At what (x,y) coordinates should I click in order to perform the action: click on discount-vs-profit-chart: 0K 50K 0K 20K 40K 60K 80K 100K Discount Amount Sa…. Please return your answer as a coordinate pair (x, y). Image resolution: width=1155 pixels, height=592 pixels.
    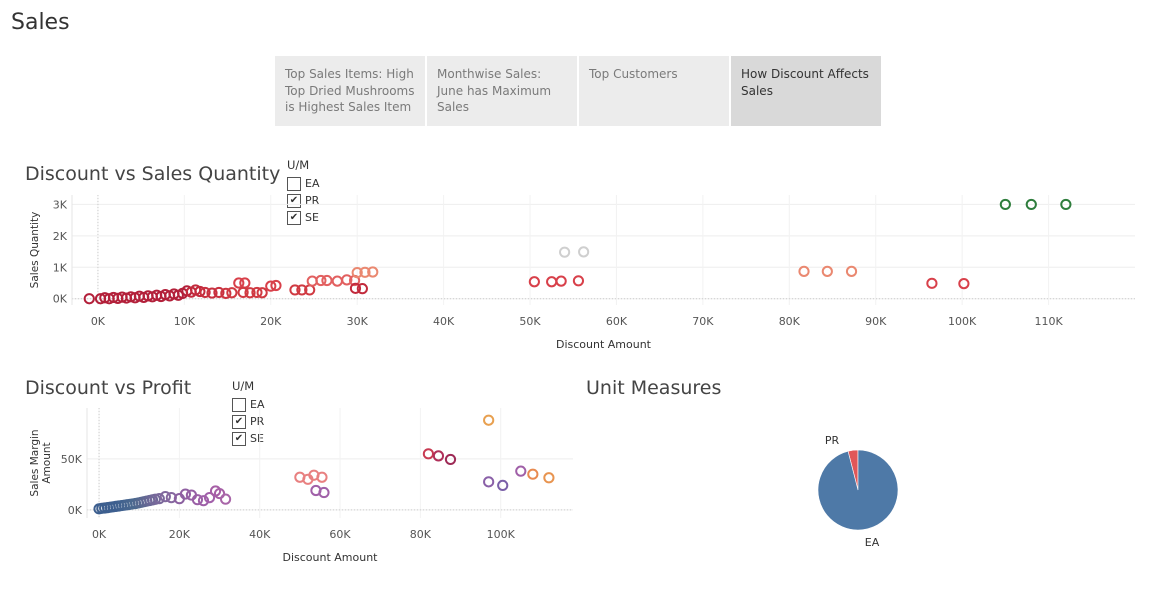
    Looking at the image, I should click on (290, 487).